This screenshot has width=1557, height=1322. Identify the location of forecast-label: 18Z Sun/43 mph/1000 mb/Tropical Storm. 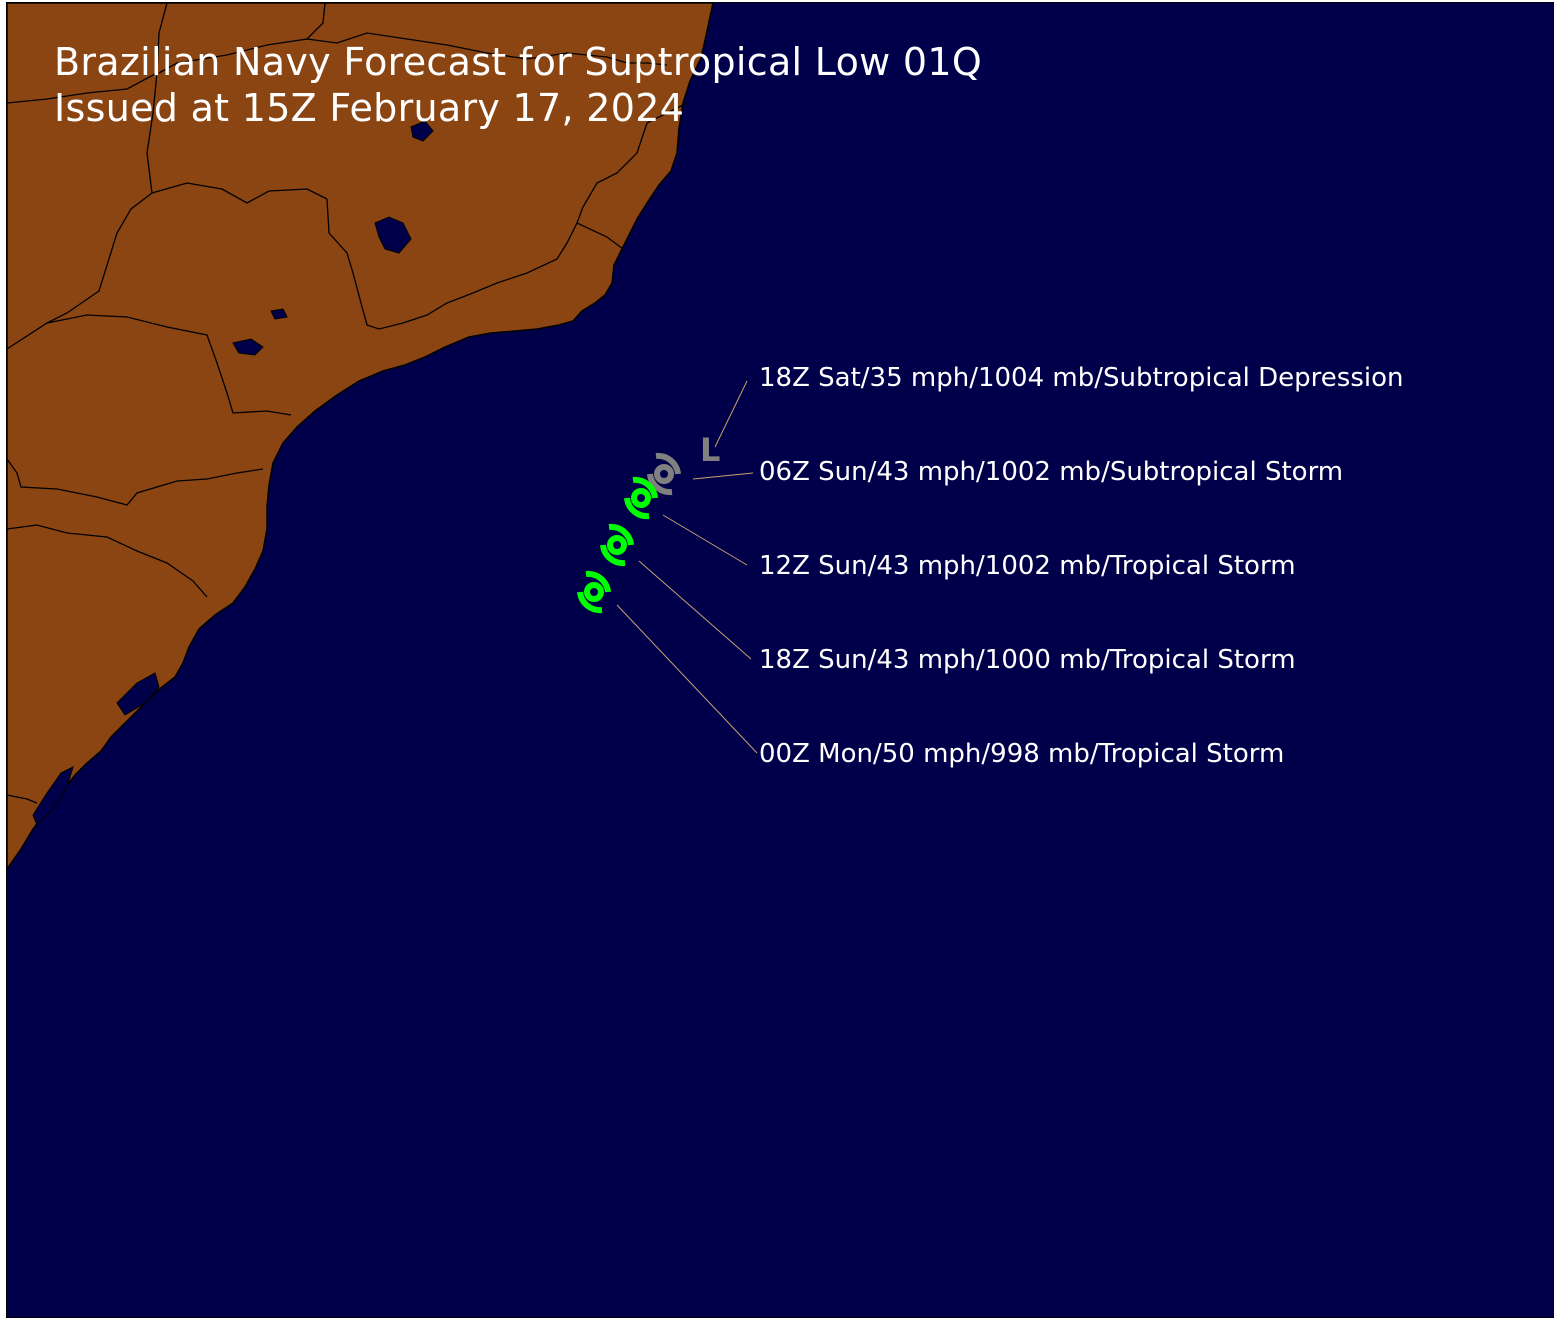
(1027, 660).